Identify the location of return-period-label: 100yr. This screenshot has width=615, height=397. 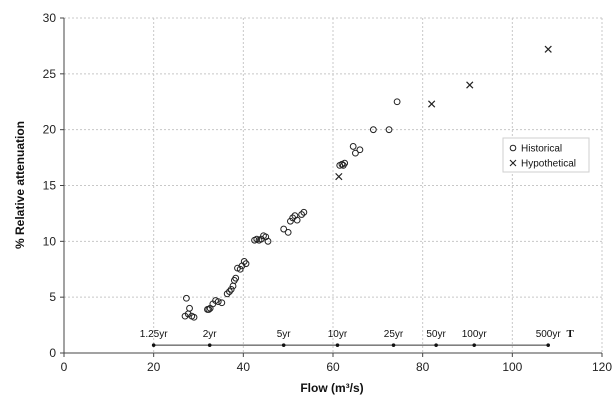
(475, 334).